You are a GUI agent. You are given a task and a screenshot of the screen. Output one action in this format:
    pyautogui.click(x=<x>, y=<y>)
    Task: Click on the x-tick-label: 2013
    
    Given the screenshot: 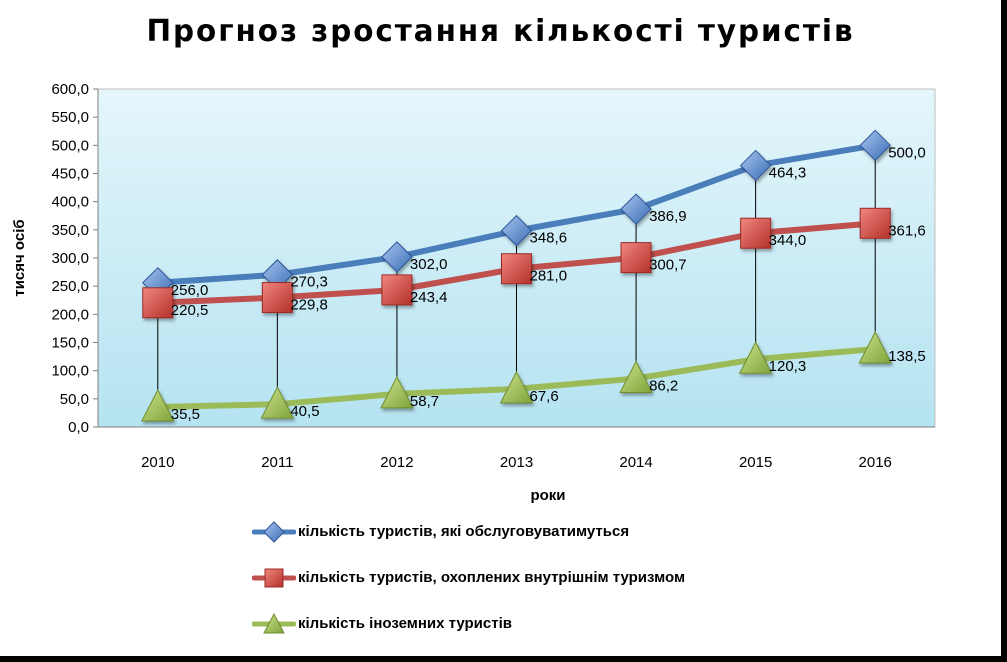 What is the action you would take?
    pyautogui.click(x=516, y=462)
    